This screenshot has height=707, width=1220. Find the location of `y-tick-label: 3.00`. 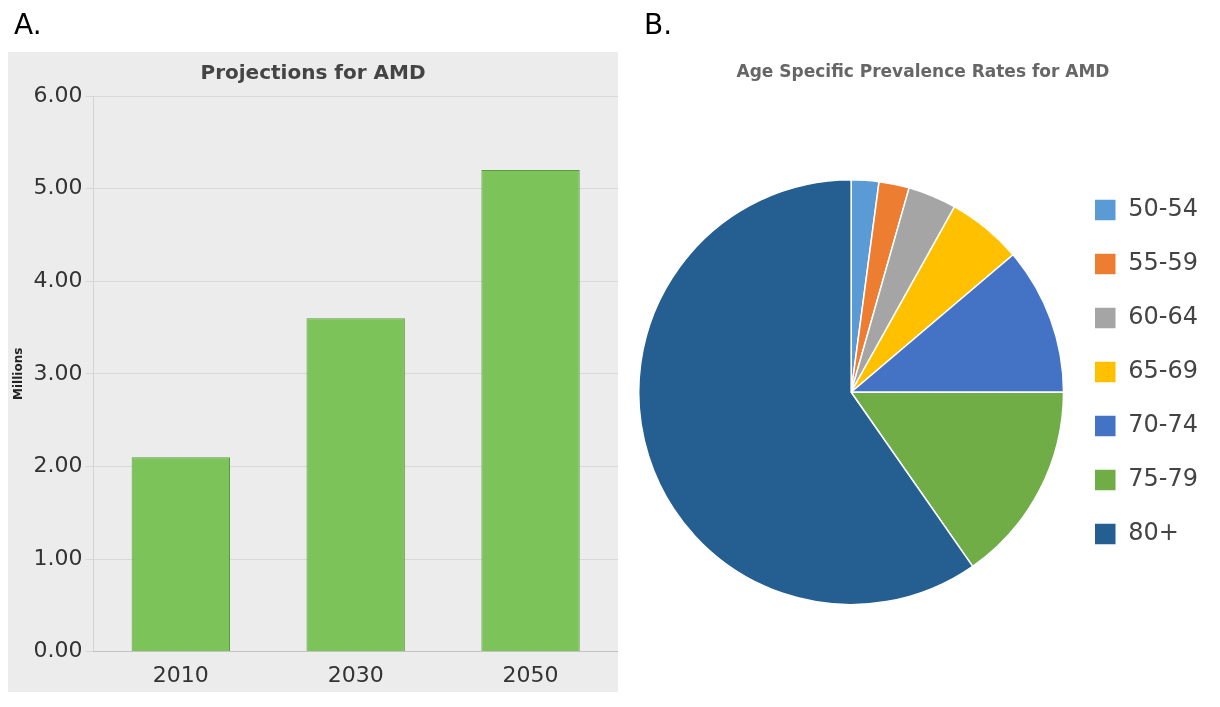

y-tick-label: 3.00 is located at coordinates (58, 372).